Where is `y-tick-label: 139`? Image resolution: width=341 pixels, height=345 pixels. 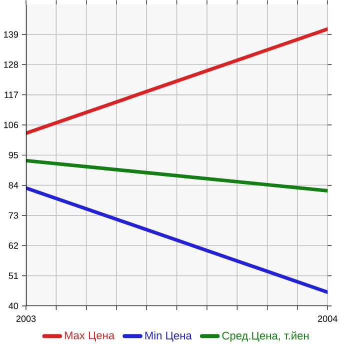
y-tick-label: 139 is located at coordinates (11, 34).